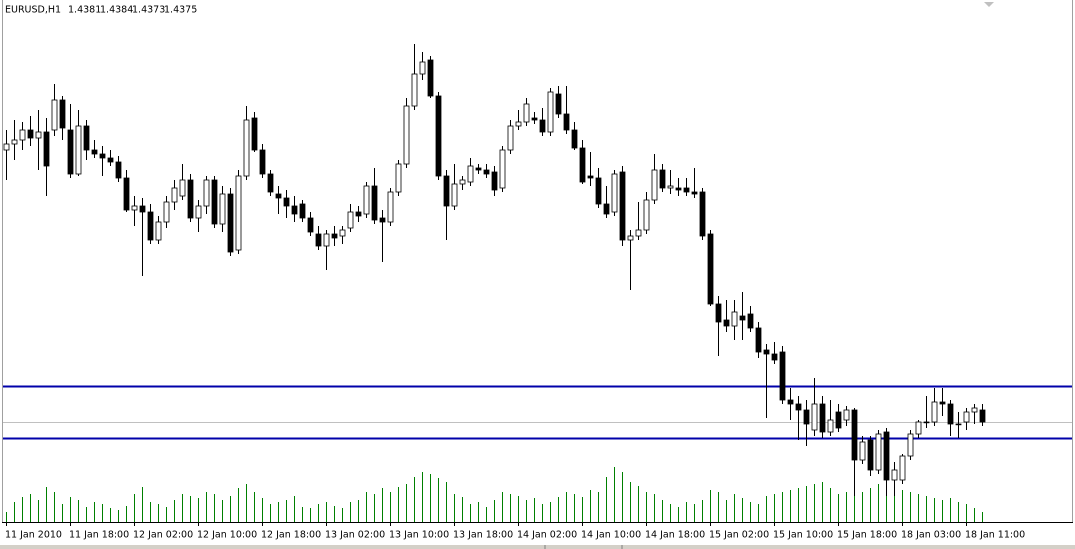 The image size is (1075, 549). I want to click on tab-bar, so click(537, 547).